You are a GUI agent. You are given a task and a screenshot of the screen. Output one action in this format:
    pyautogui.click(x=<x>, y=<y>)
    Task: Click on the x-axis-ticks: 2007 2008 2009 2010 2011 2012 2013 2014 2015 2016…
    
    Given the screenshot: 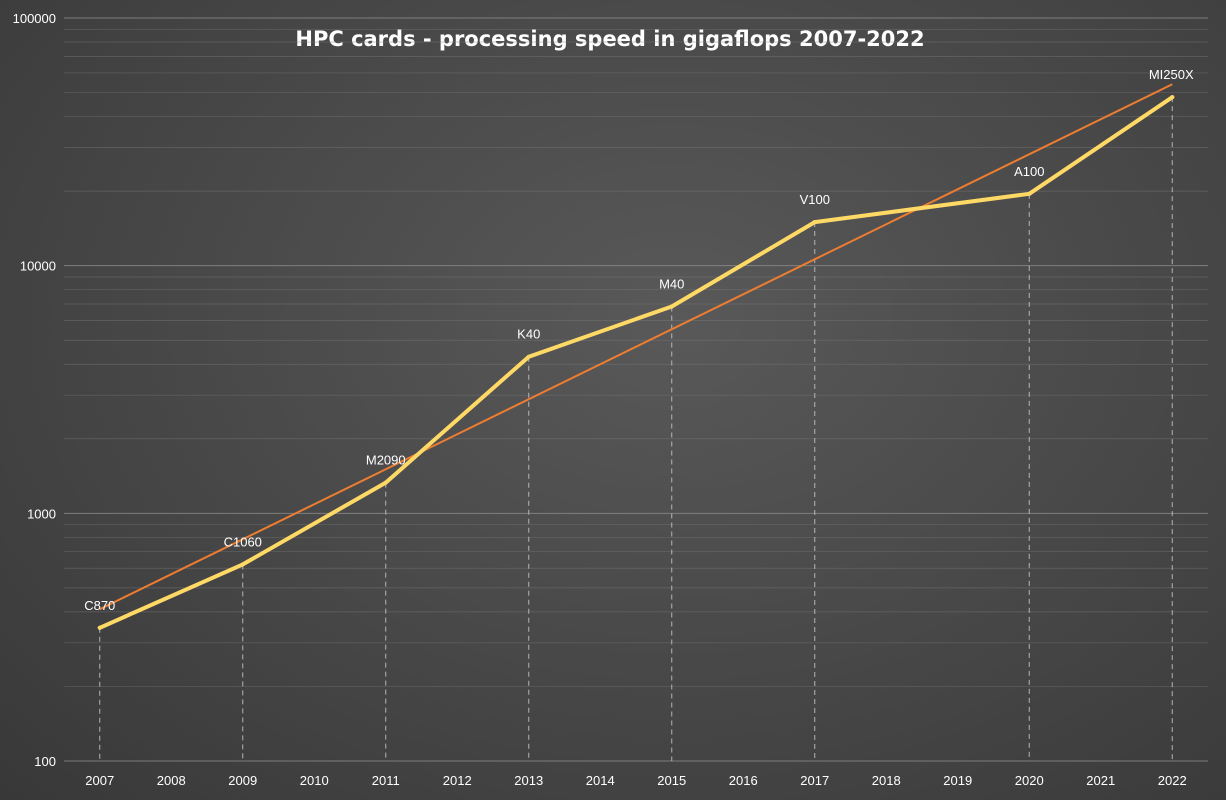 What is the action you would take?
    pyautogui.click(x=635, y=780)
    